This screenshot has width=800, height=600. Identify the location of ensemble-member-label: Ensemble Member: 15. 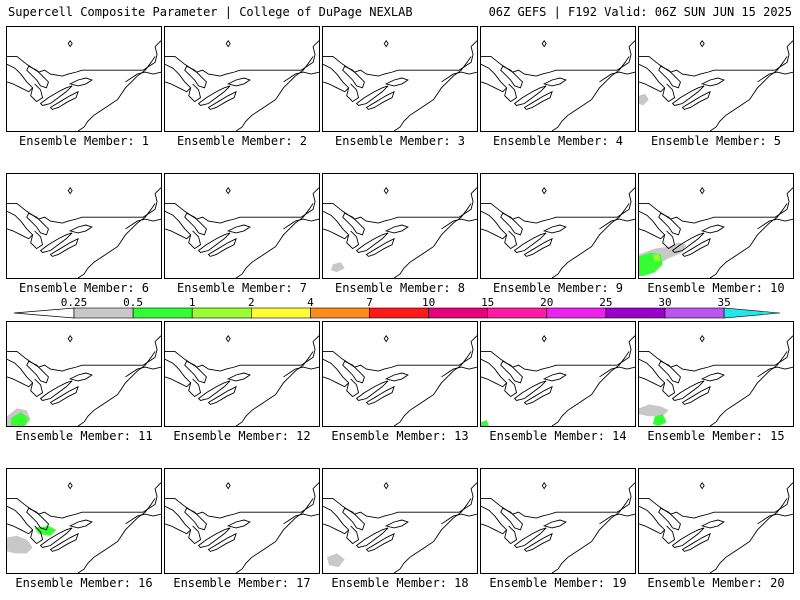
(716, 436).